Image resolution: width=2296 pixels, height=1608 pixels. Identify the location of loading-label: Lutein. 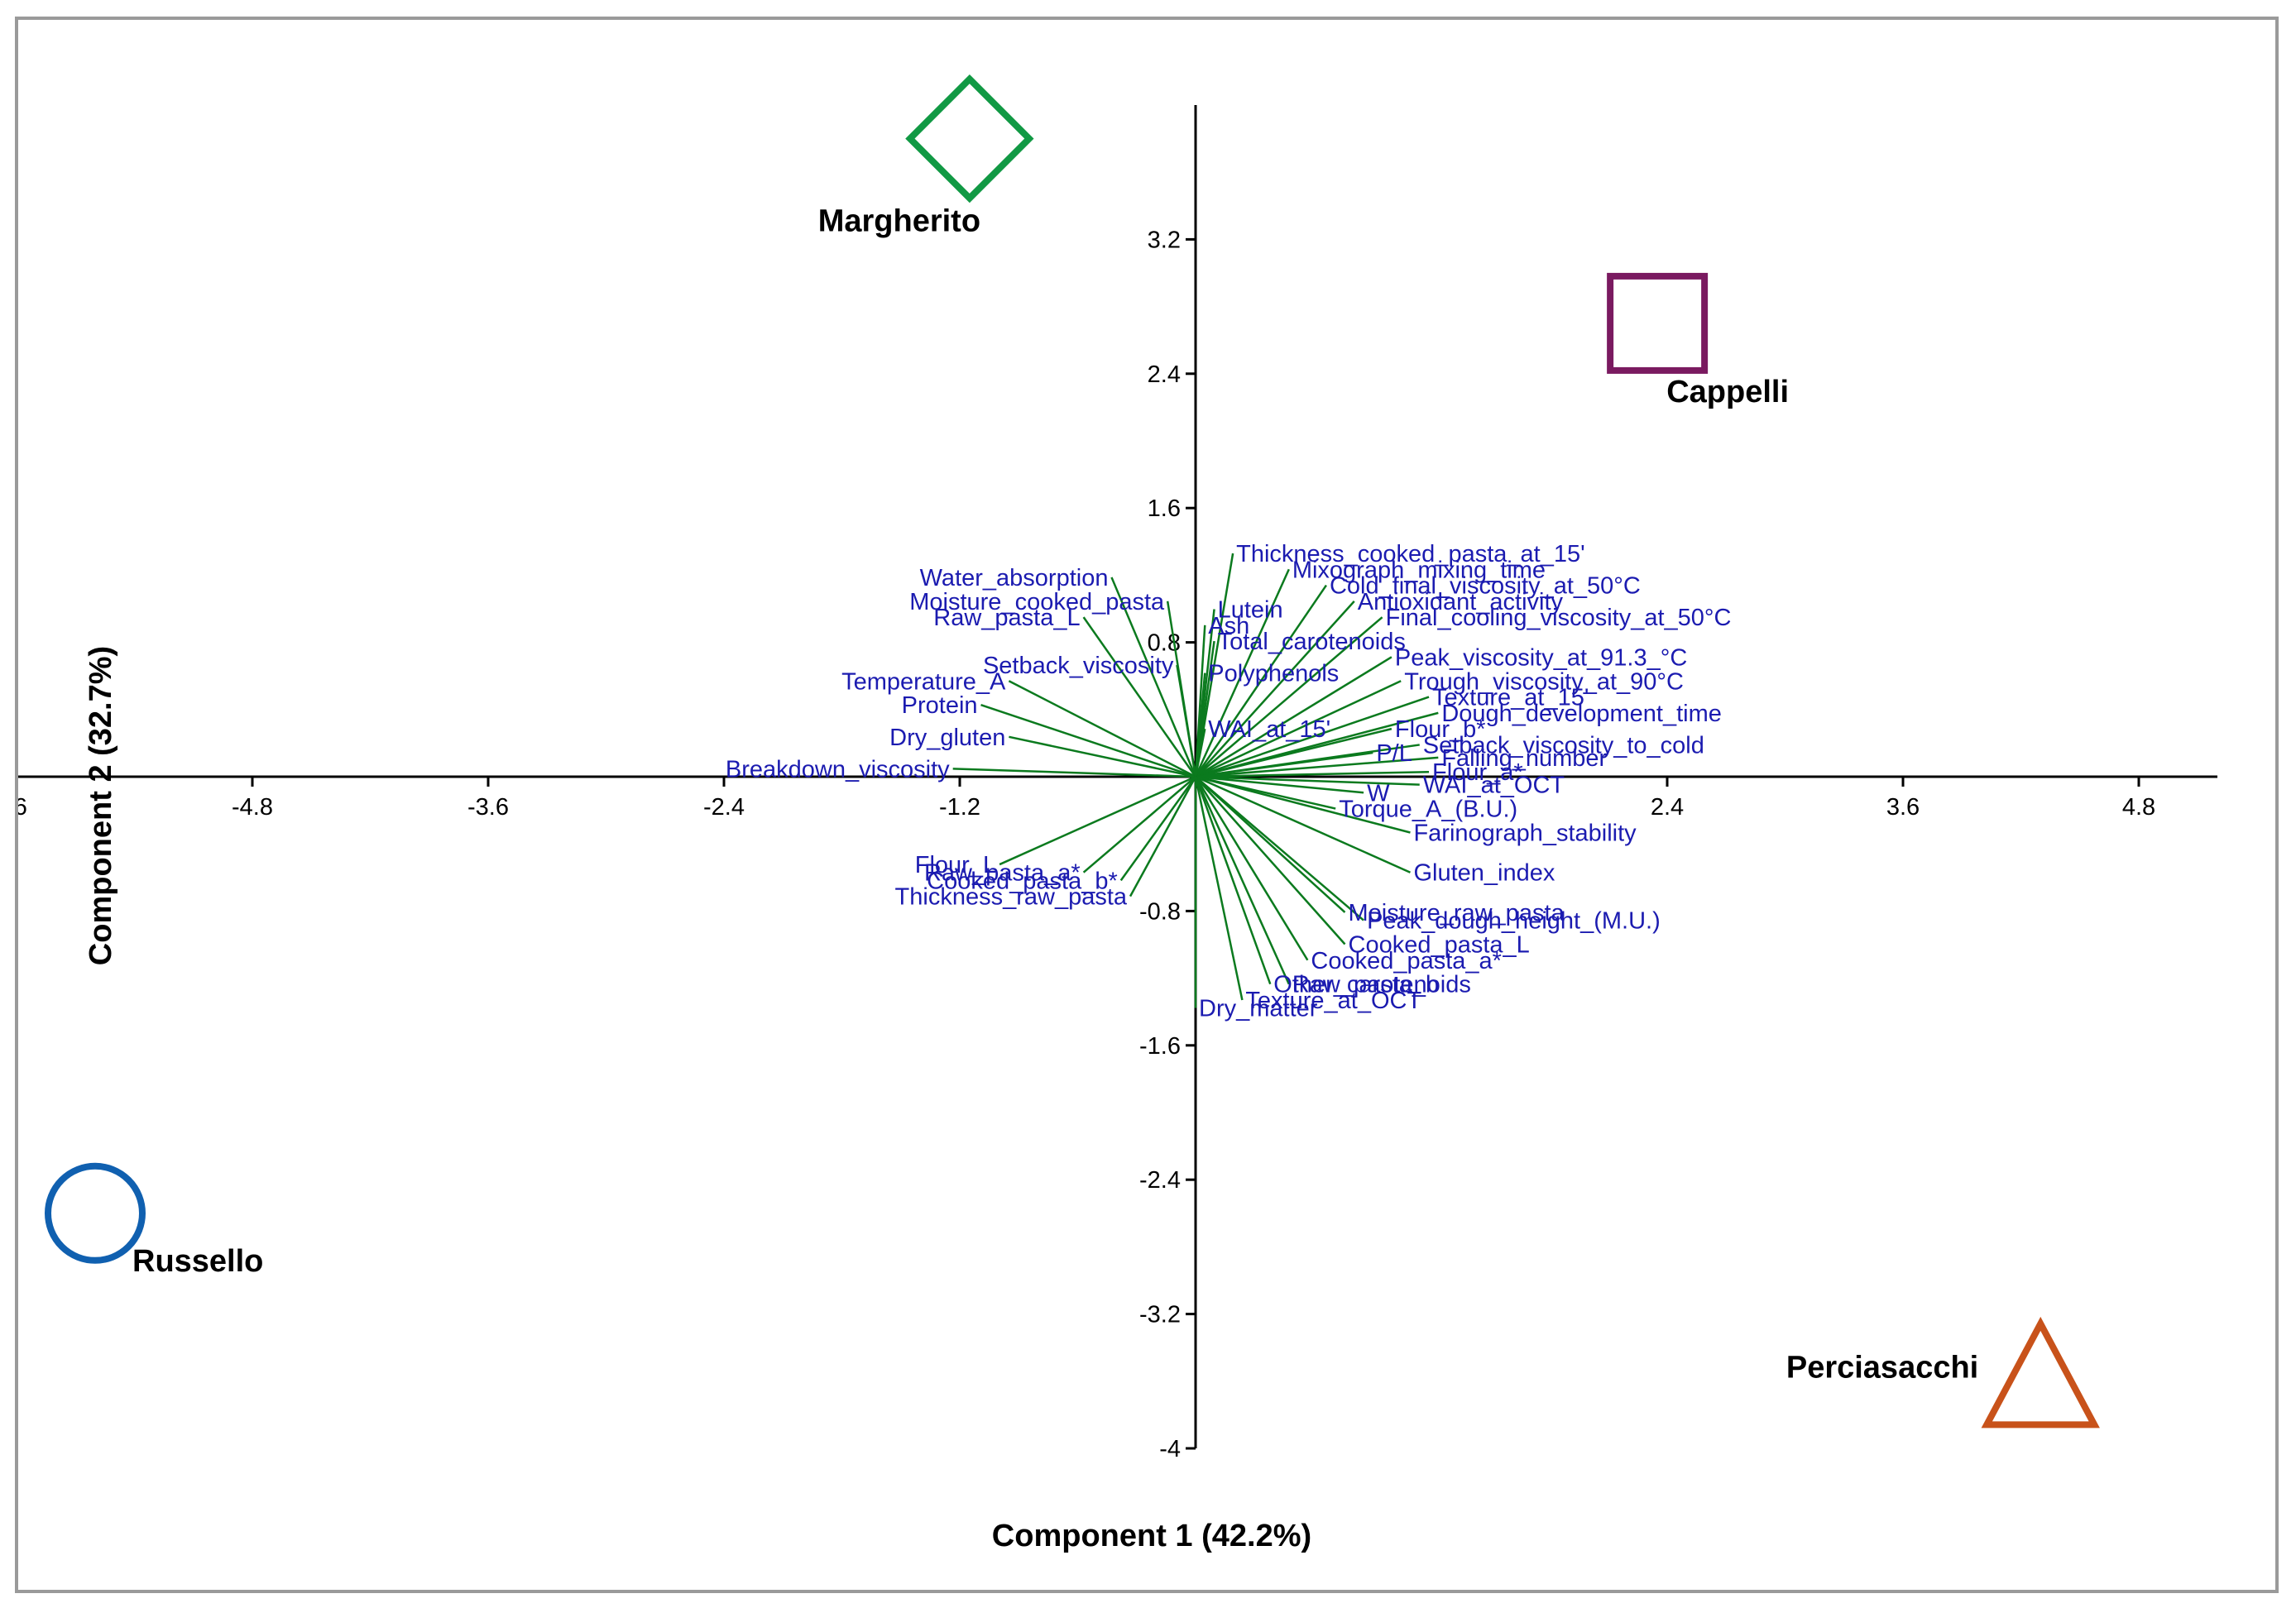
(1250, 610).